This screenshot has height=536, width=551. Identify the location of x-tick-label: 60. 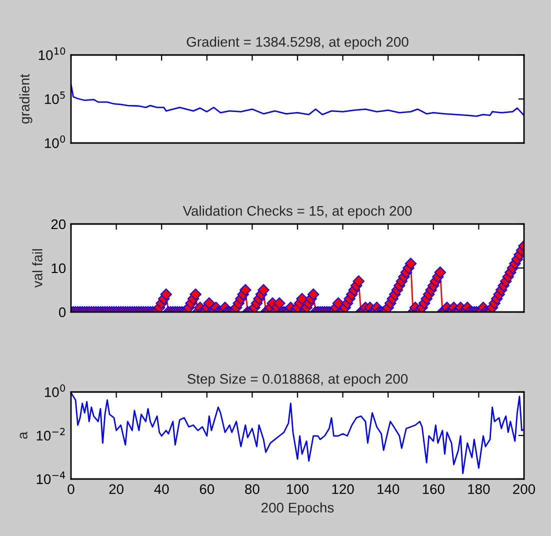
(207, 489).